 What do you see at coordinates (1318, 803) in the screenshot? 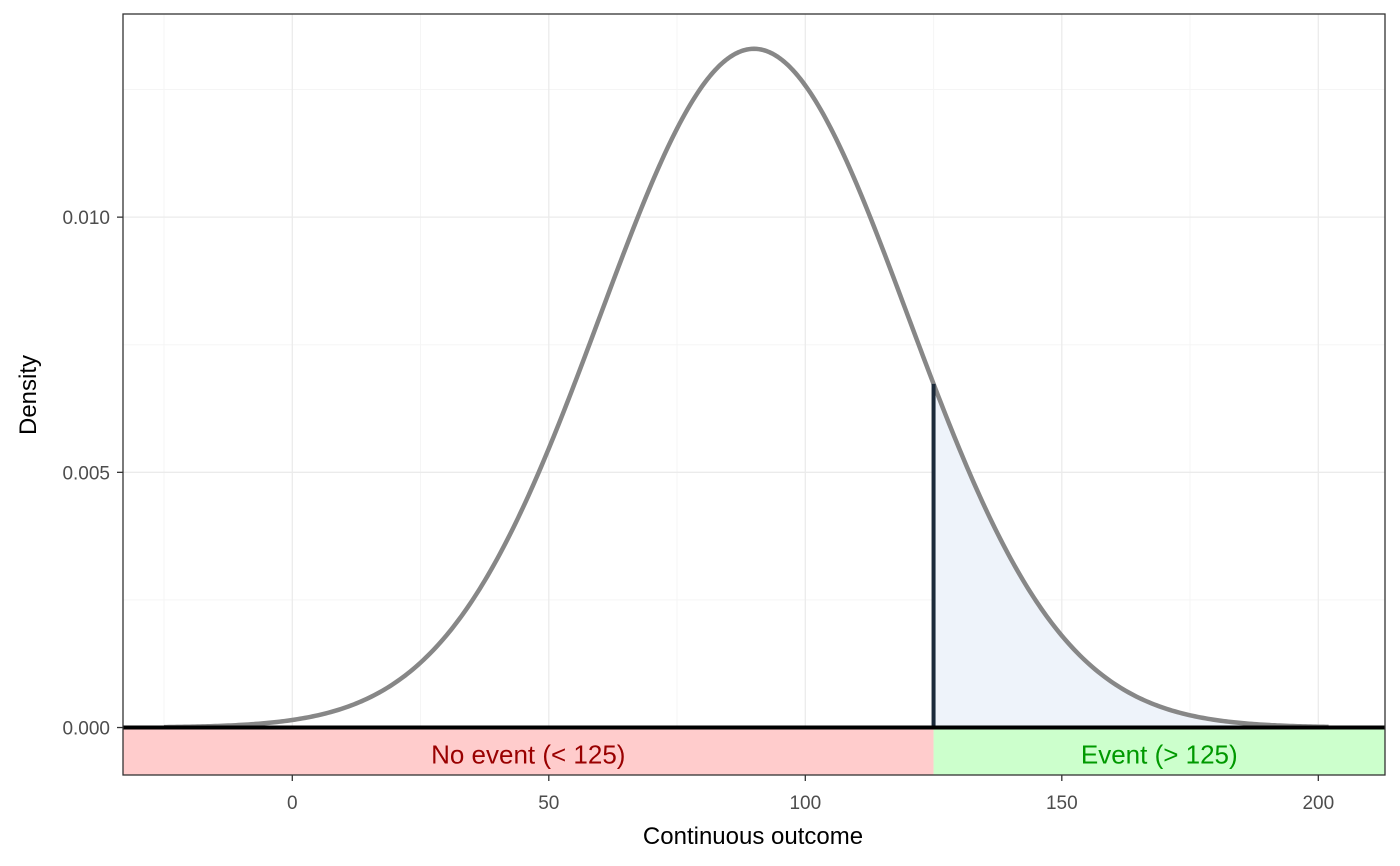
I see `x-tick-label: 200` at bounding box center [1318, 803].